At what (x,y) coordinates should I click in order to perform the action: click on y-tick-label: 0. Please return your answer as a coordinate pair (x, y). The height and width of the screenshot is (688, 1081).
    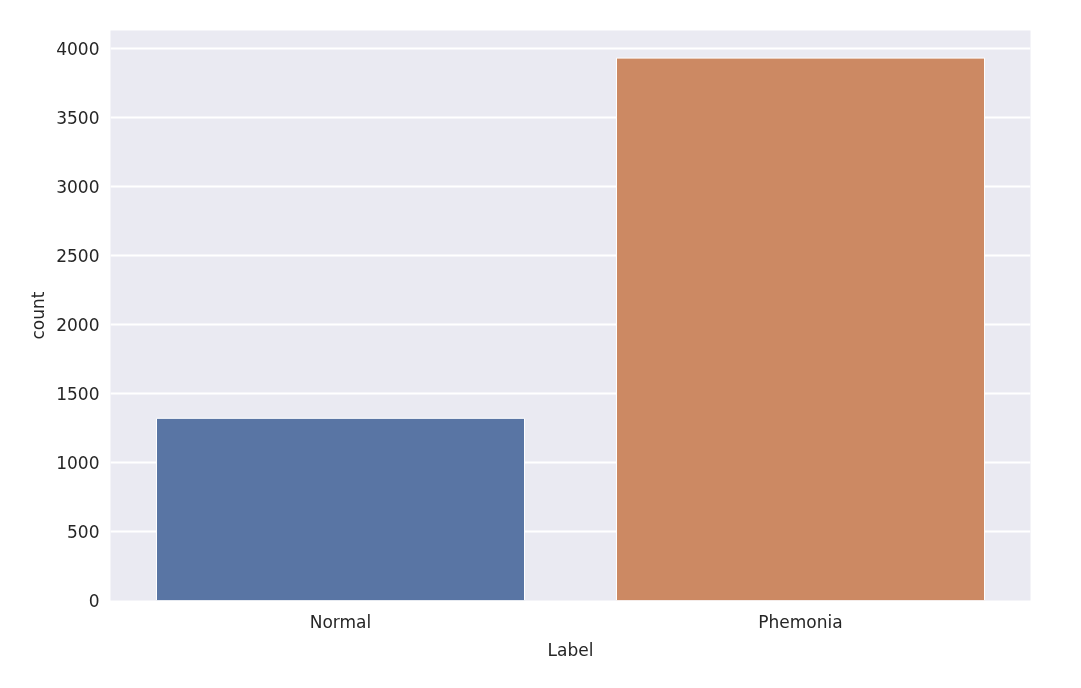
    Looking at the image, I should click on (94, 601).